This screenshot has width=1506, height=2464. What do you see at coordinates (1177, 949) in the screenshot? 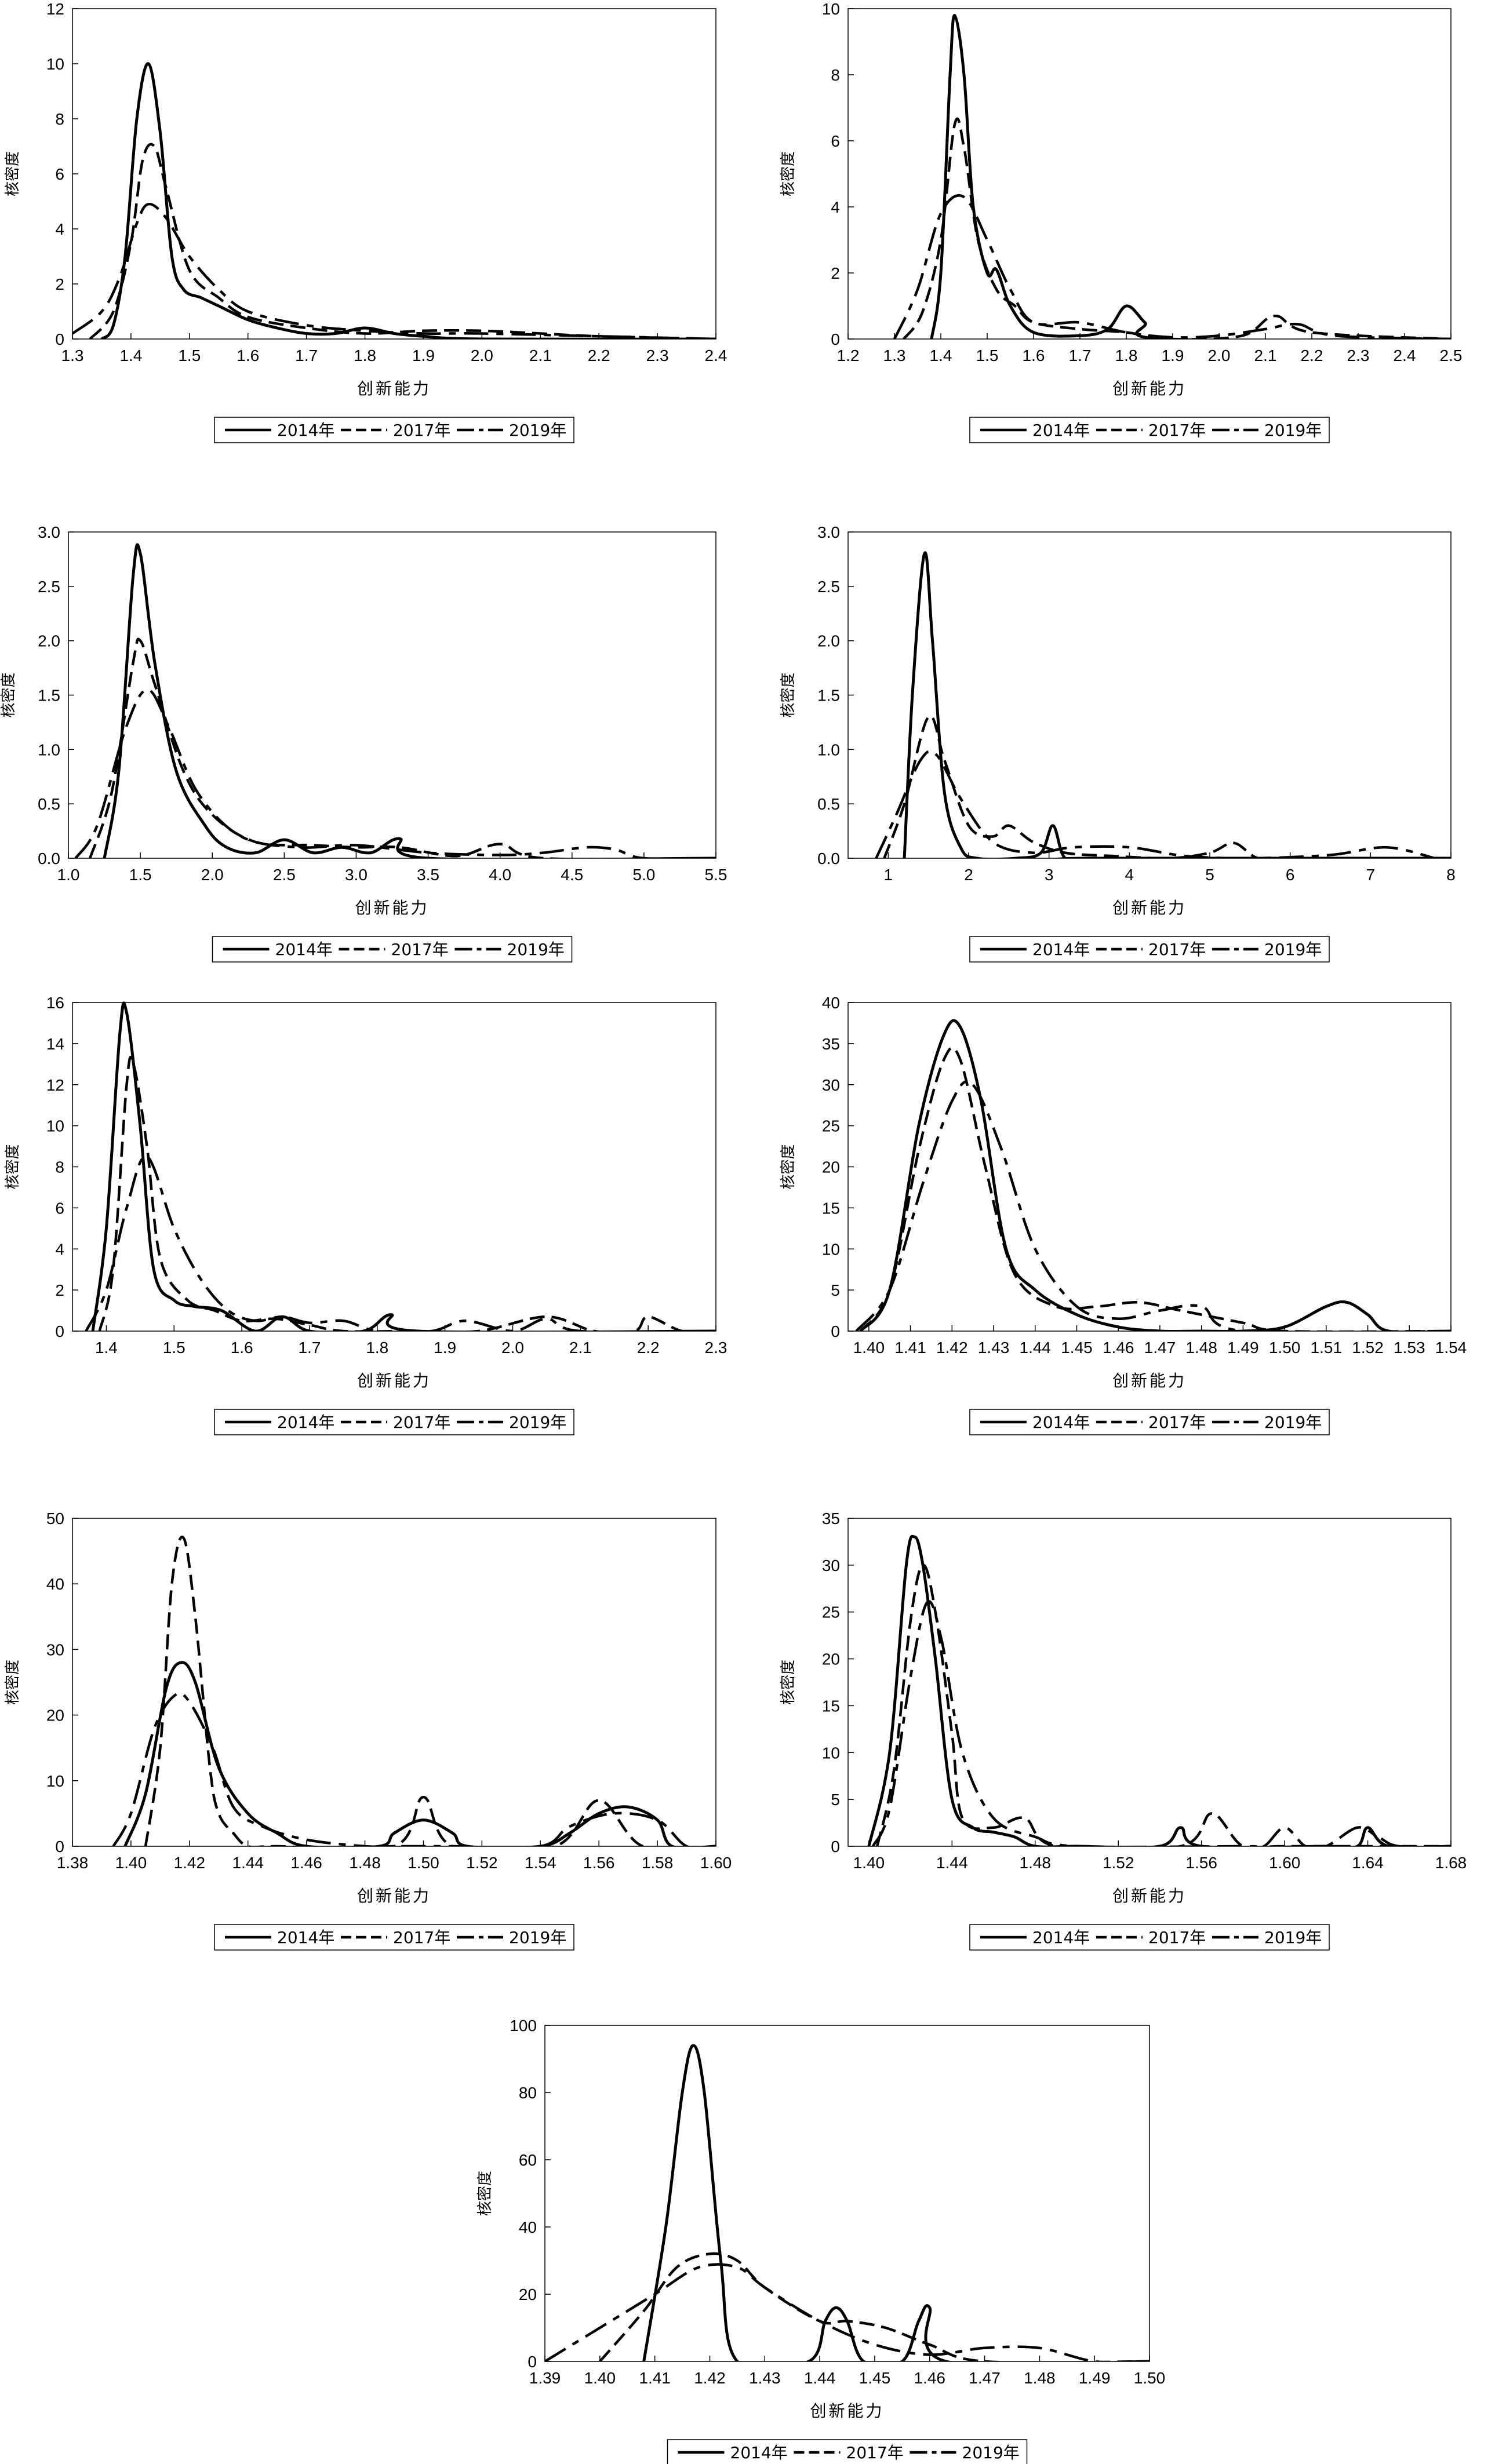
I see `legend-label: 2017年` at bounding box center [1177, 949].